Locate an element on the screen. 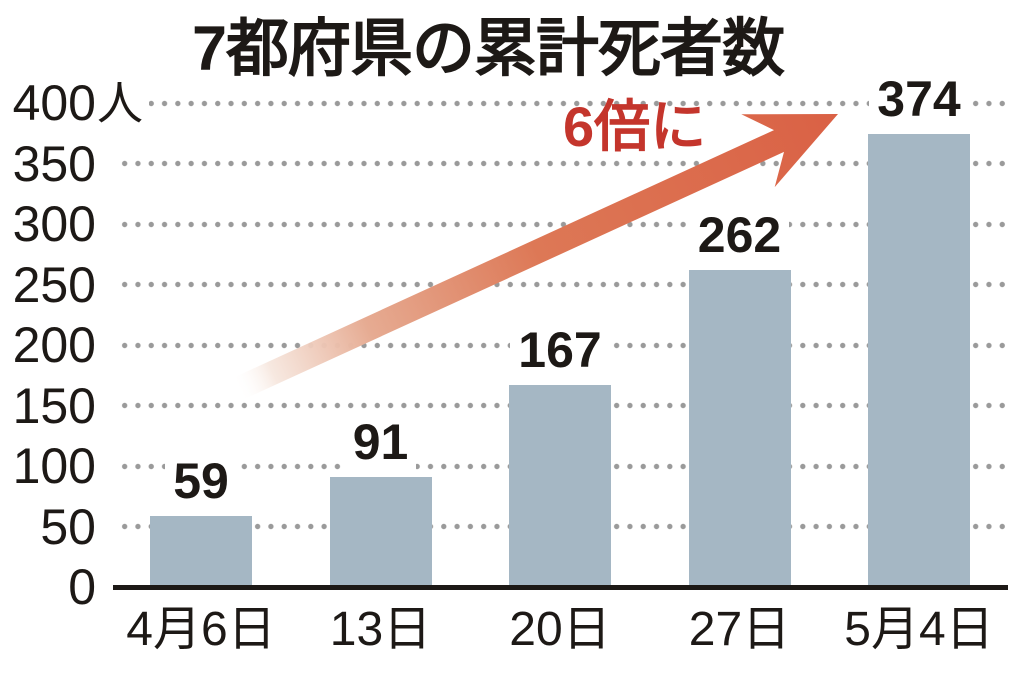 The width and height of the screenshot is (1024, 673). bar-5月4日 is located at coordinates (919, 360).